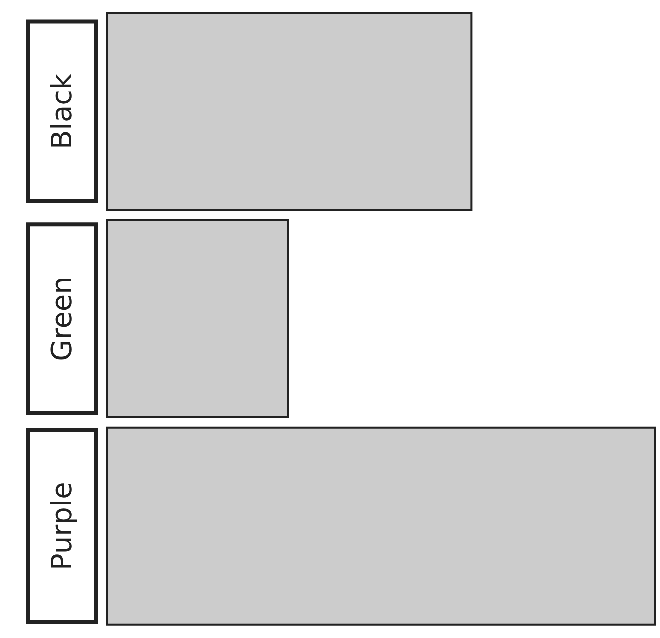 The width and height of the screenshot is (660, 638). I want to click on y-tick-label: Purple, so click(62, 526).